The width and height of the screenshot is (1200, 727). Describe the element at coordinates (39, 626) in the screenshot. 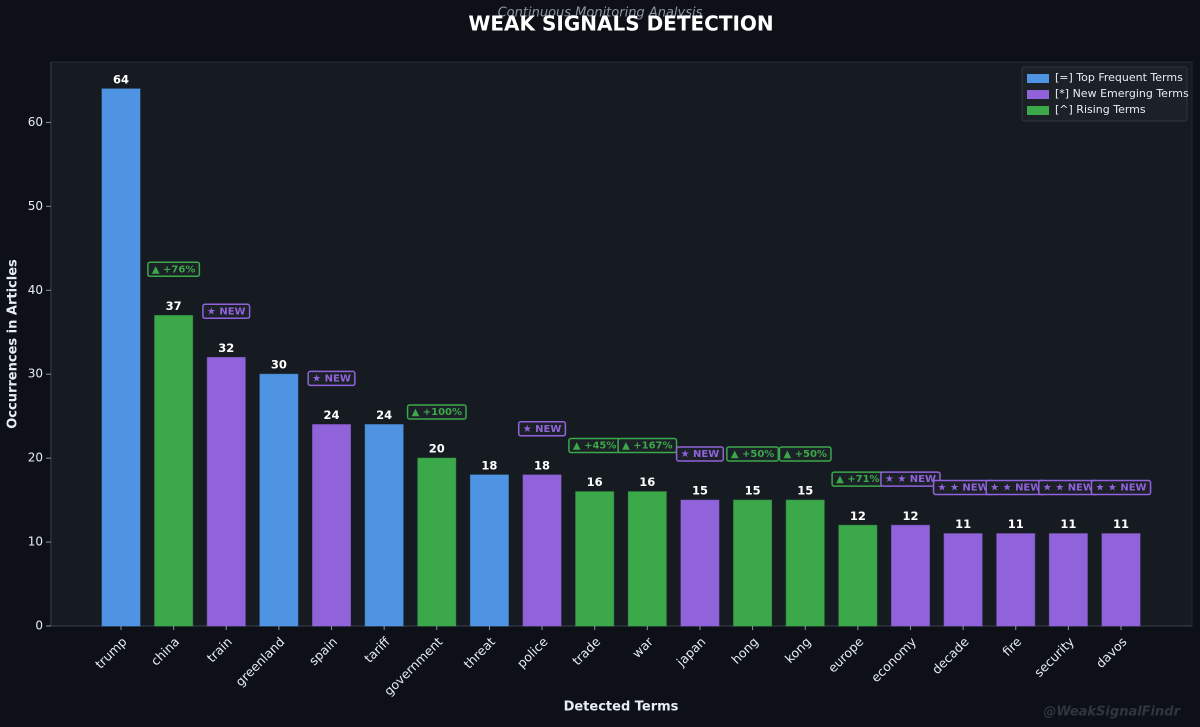

I see `y-tick-label: 0` at that location.